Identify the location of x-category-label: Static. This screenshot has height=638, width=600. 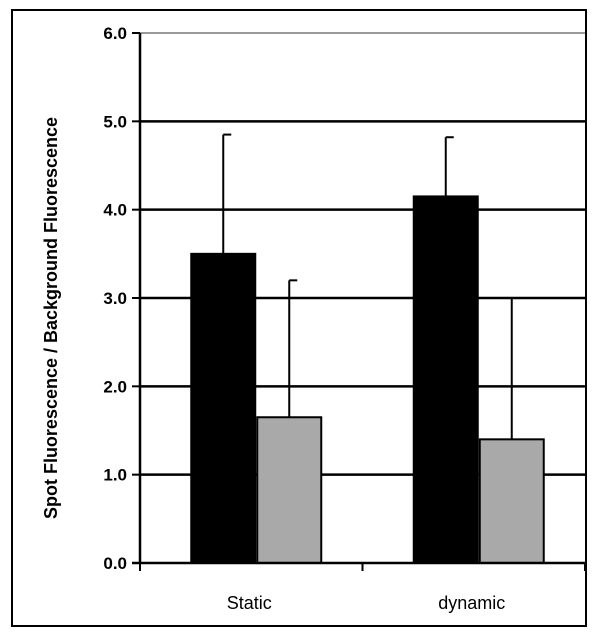
(249, 603).